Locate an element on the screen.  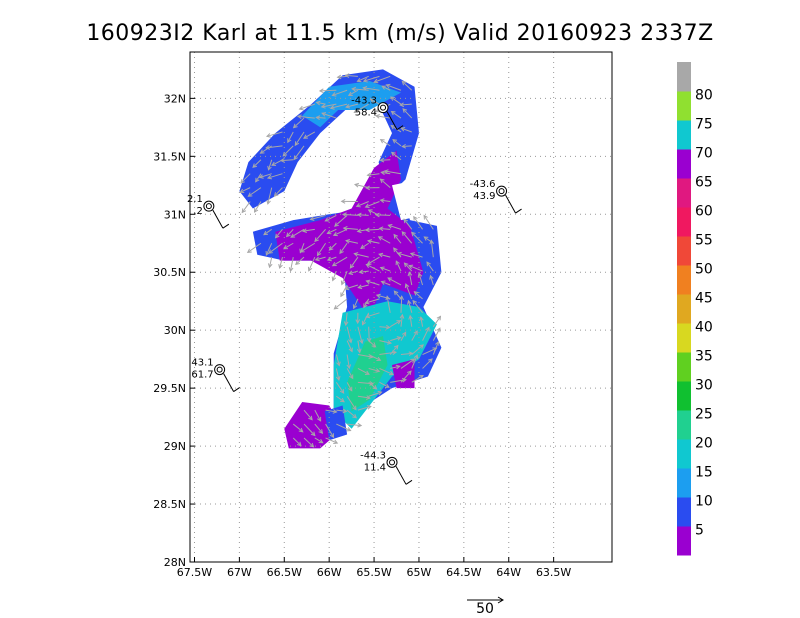
colorbar-label: 20 is located at coordinates (704, 443).